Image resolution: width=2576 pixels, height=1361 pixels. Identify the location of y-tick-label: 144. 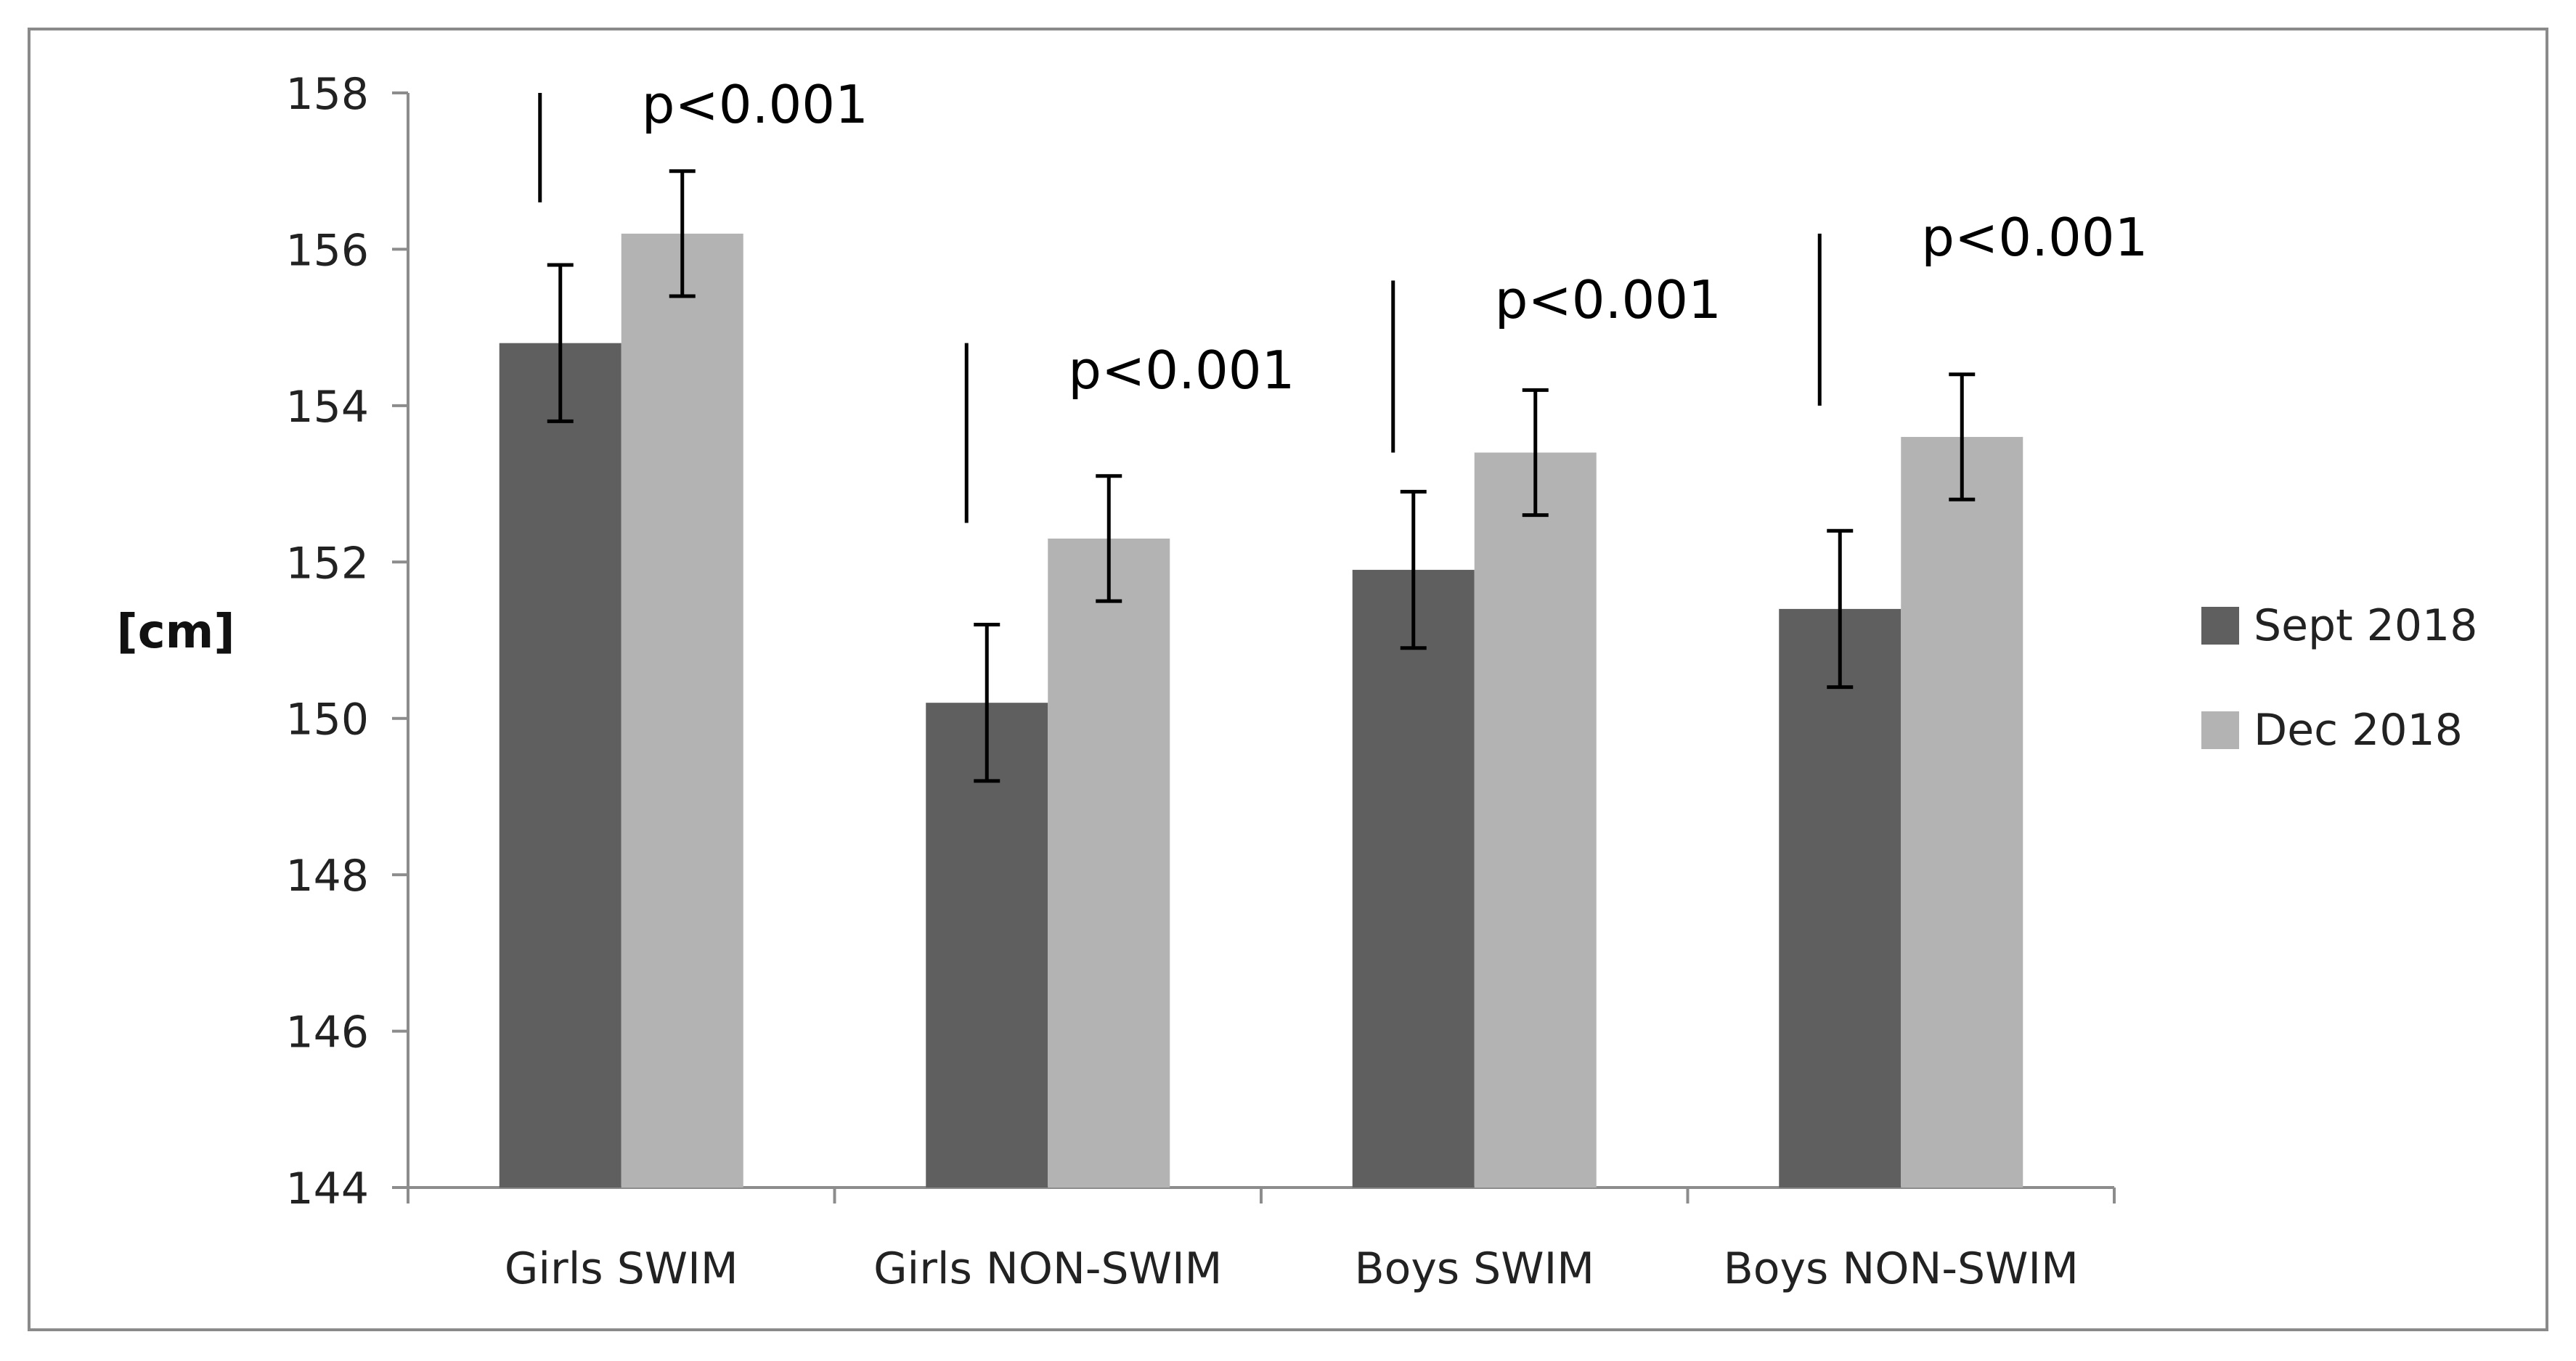
(327, 1189).